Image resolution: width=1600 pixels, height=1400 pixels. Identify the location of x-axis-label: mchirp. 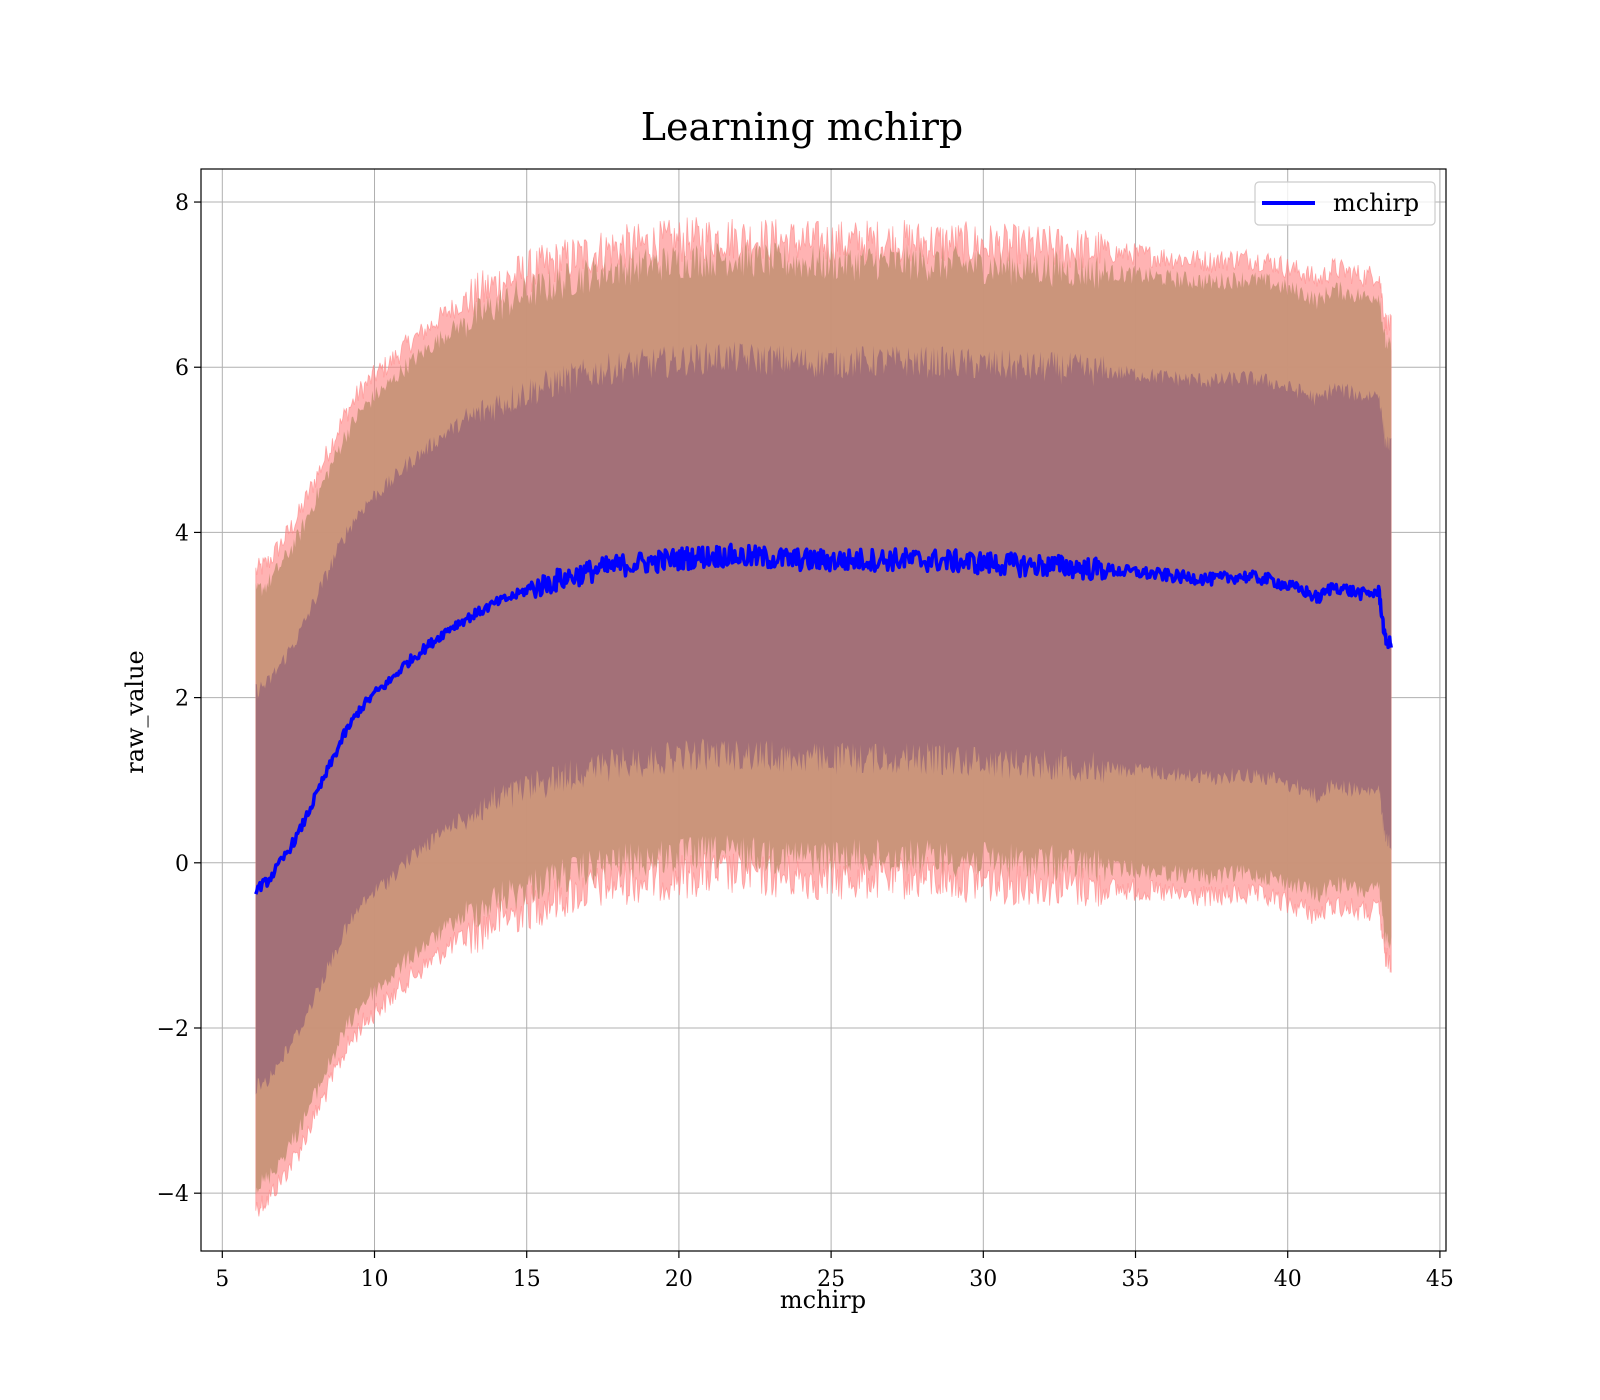
(823, 1300).